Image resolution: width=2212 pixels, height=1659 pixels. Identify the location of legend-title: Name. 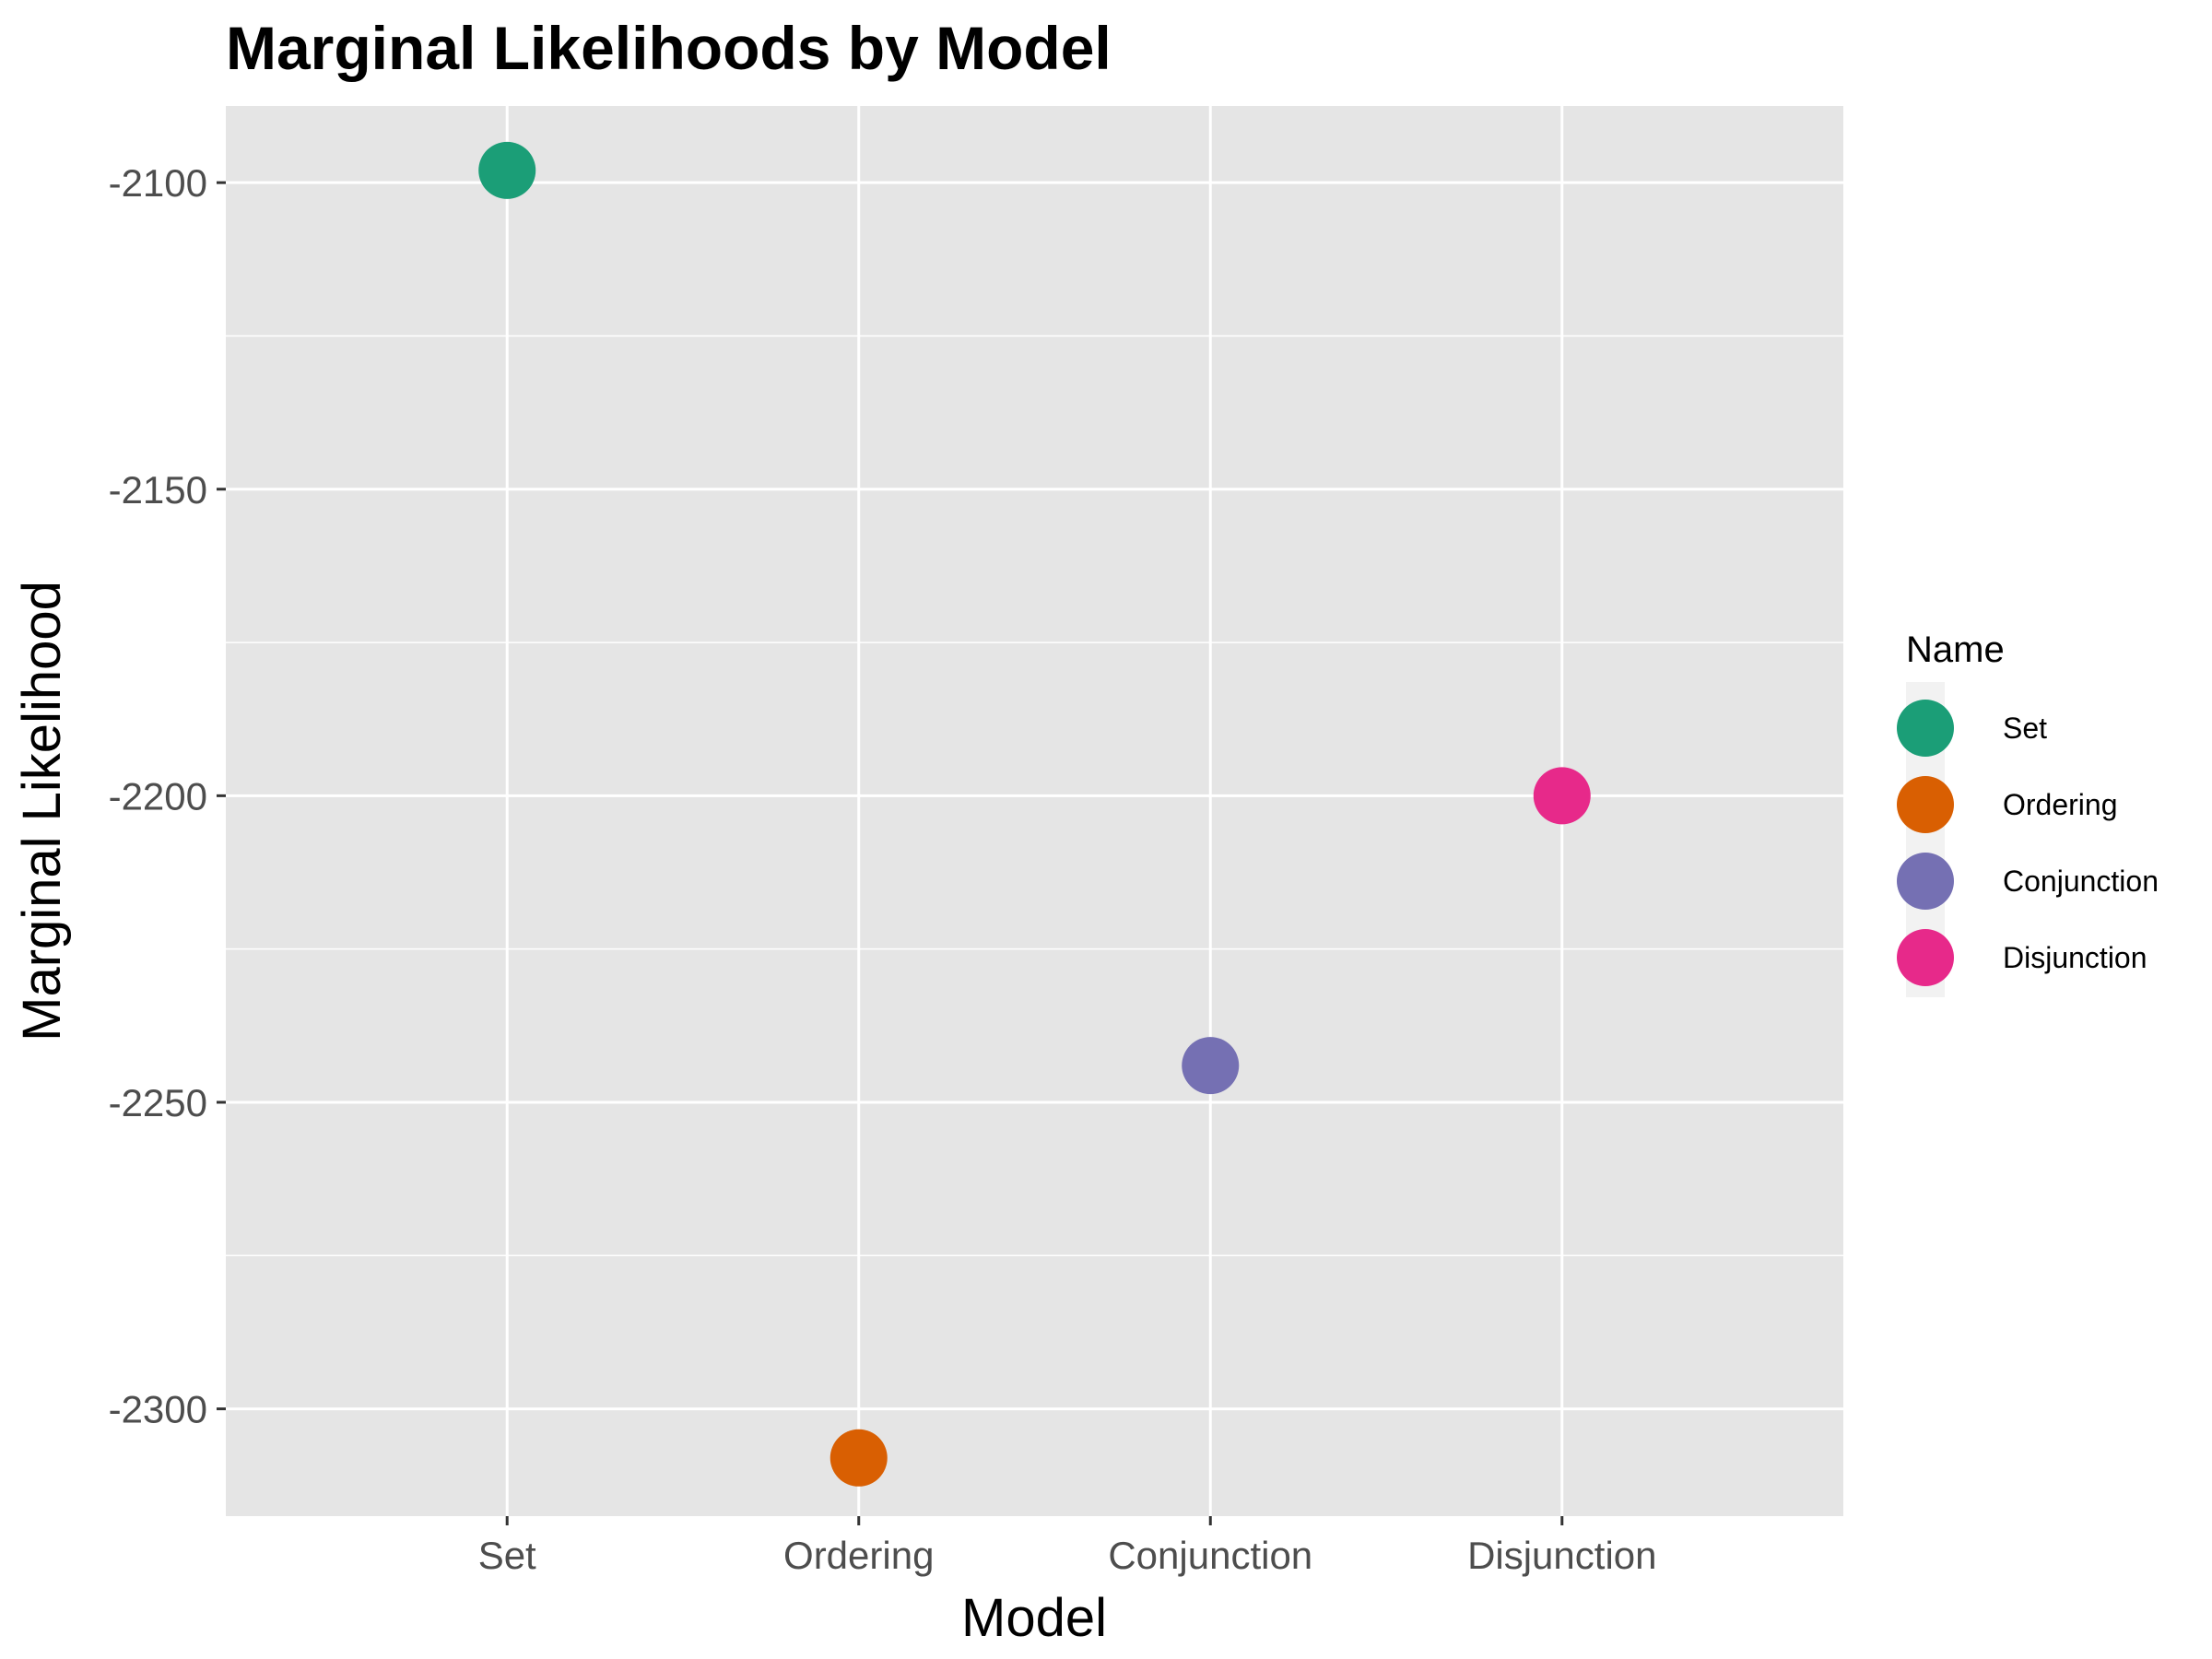
(1955, 649).